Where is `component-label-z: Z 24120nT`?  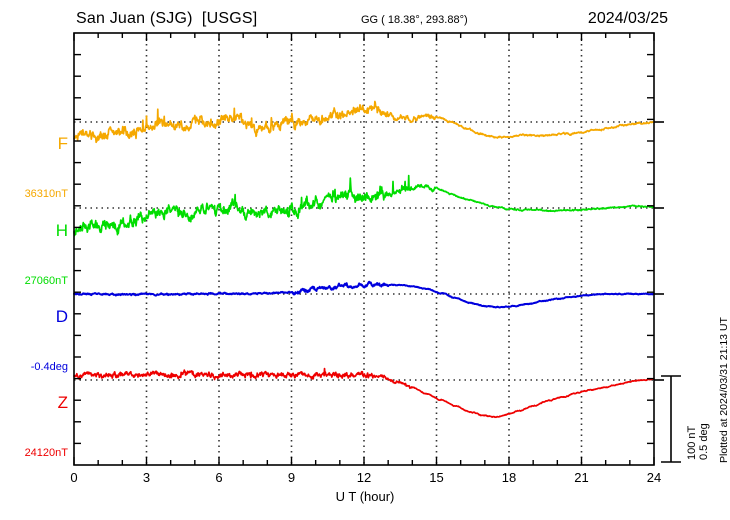 component-label-z: Z 24120nT is located at coordinates (36, 427).